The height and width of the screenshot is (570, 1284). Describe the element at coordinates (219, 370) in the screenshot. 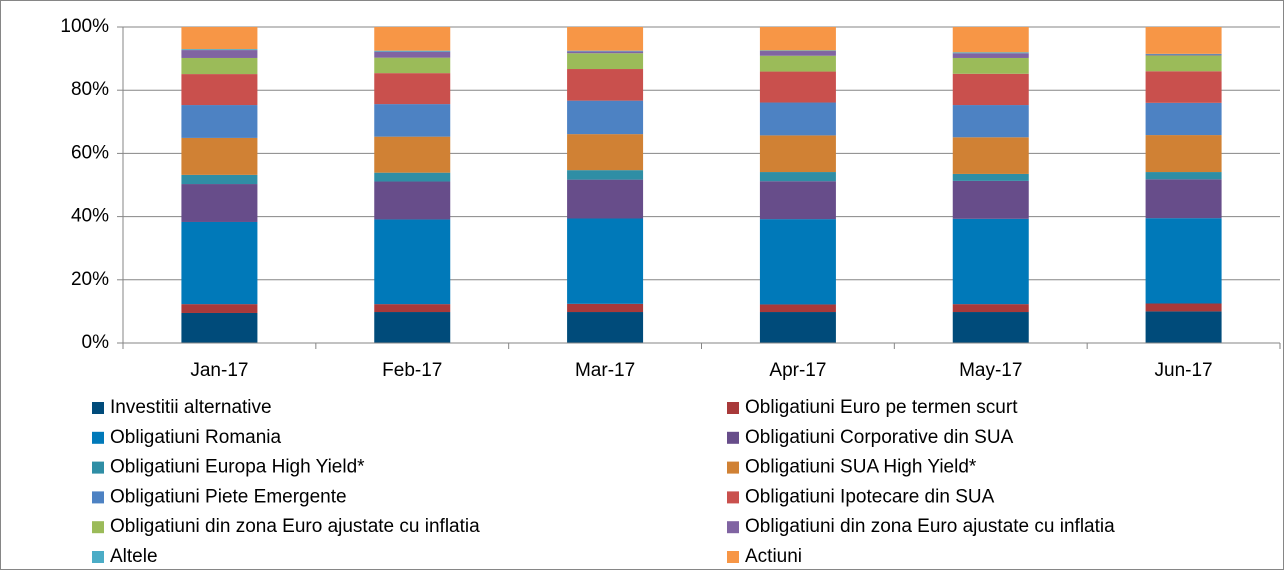

I see `x-tick-label: Jan-17` at that location.